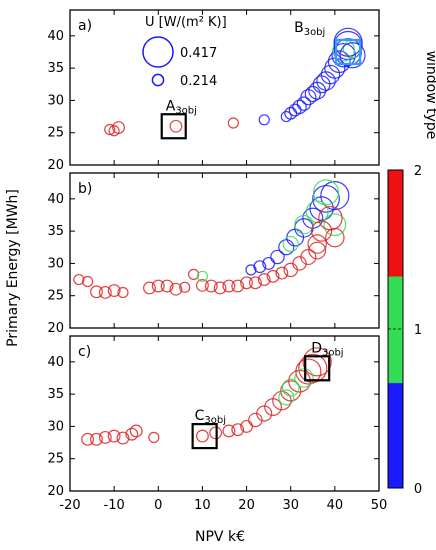  Describe the element at coordinates (85, 189) in the screenshot. I see `panel-label: b)` at that location.